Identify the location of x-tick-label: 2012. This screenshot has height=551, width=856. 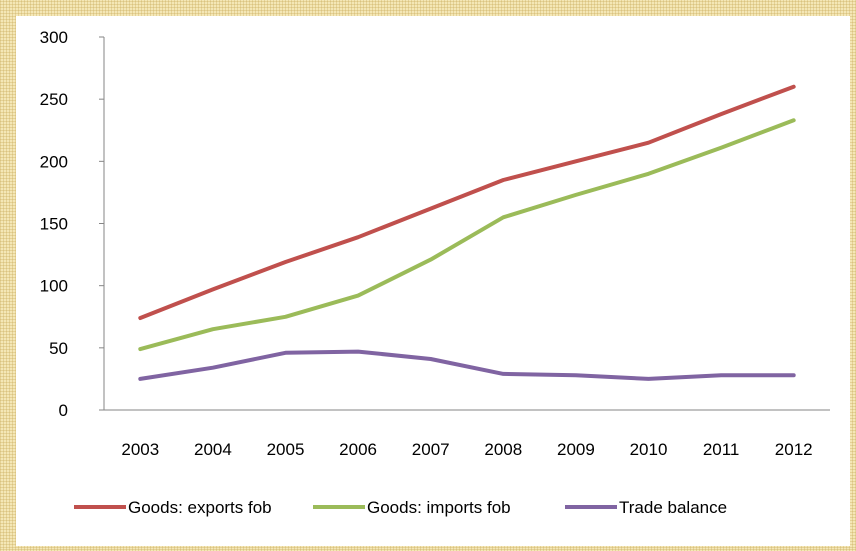
(794, 449).